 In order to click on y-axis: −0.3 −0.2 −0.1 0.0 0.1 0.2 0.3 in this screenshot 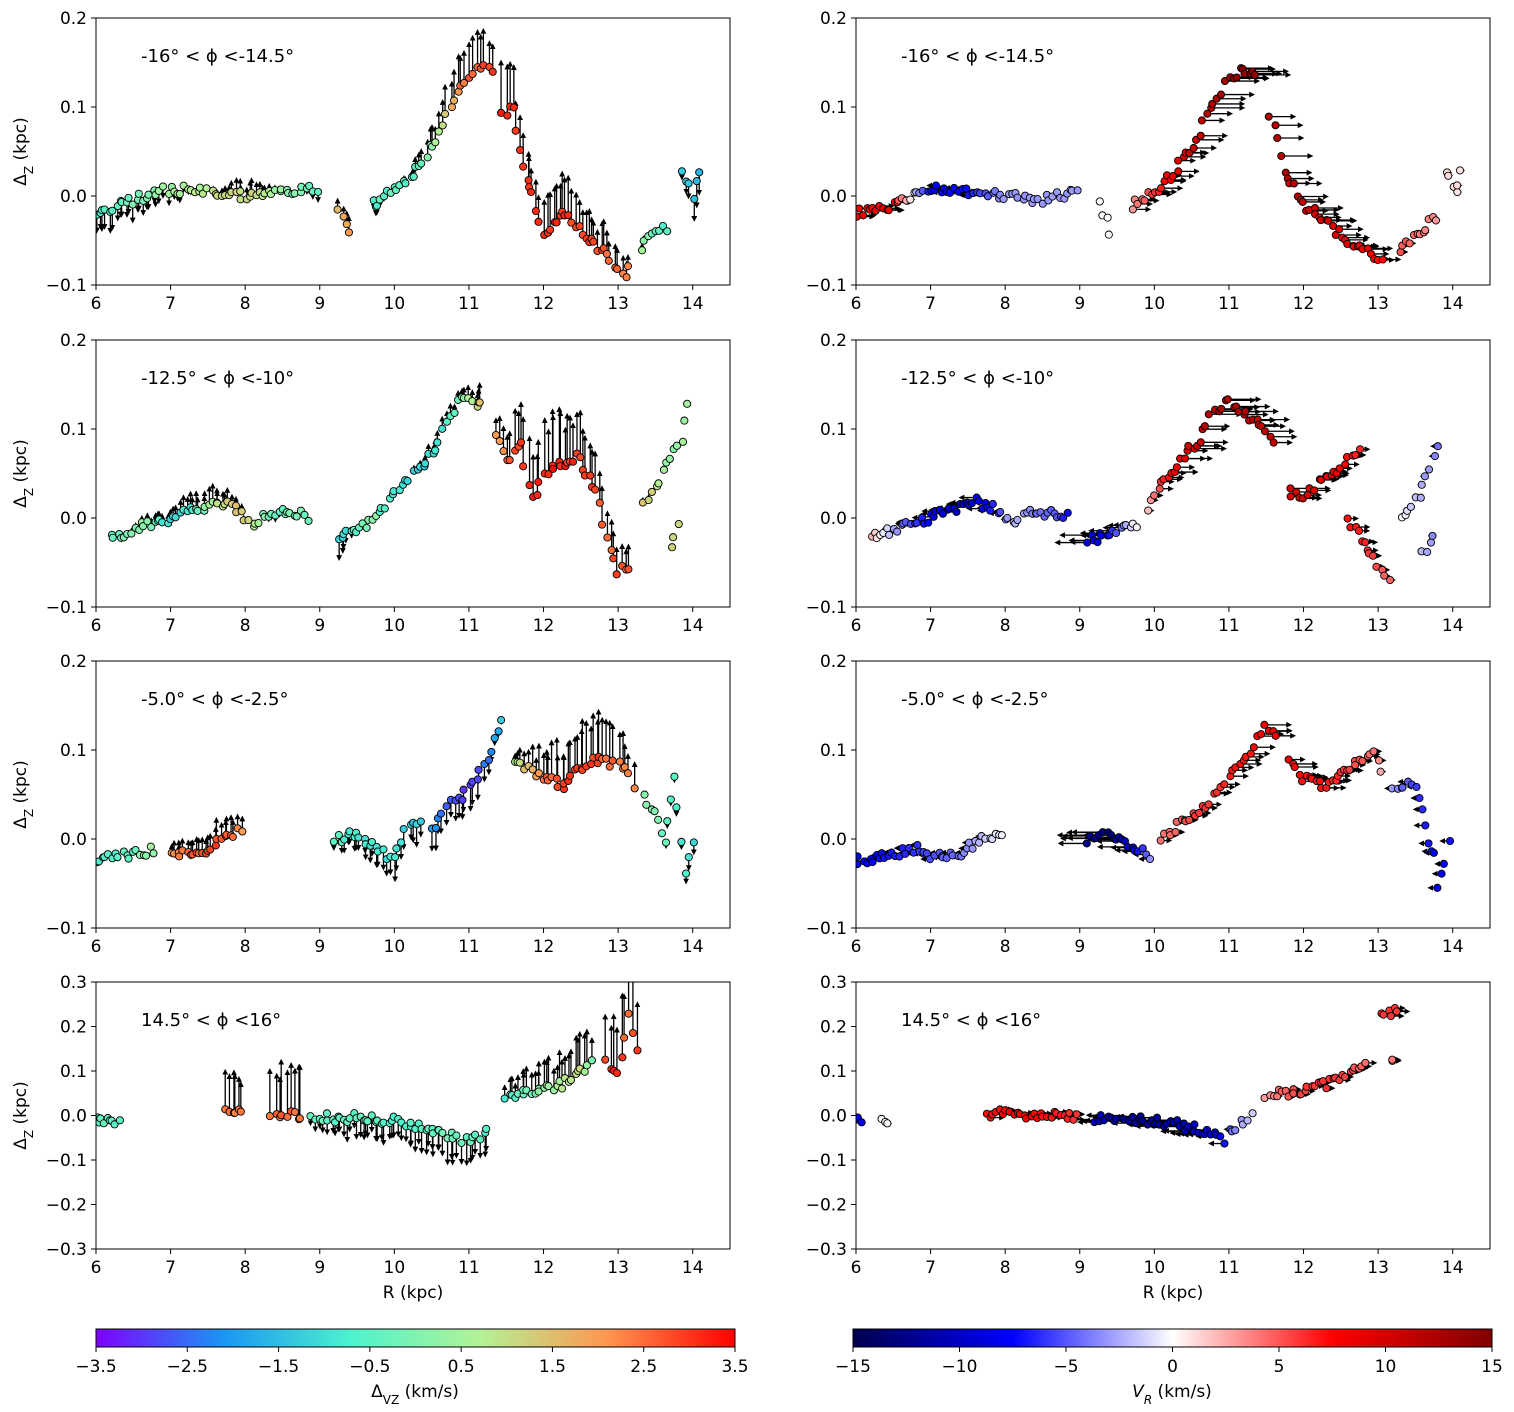, I will do `click(831, 1116)`.